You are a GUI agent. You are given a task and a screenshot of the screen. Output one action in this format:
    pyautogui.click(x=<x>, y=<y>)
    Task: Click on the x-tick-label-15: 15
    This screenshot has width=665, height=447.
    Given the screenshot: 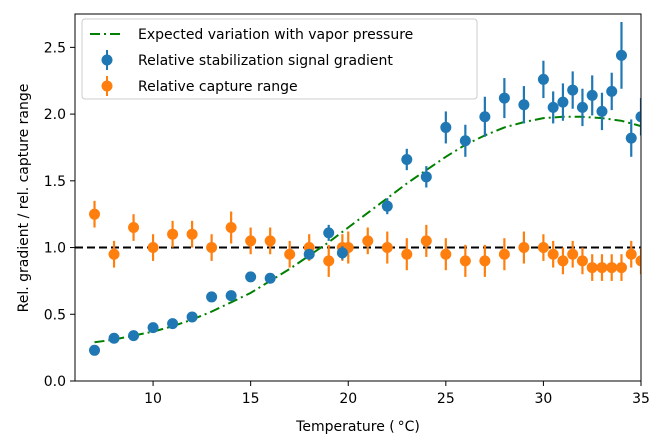 What is the action you would take?
    pyautogui.click(x=251, y=399)
    